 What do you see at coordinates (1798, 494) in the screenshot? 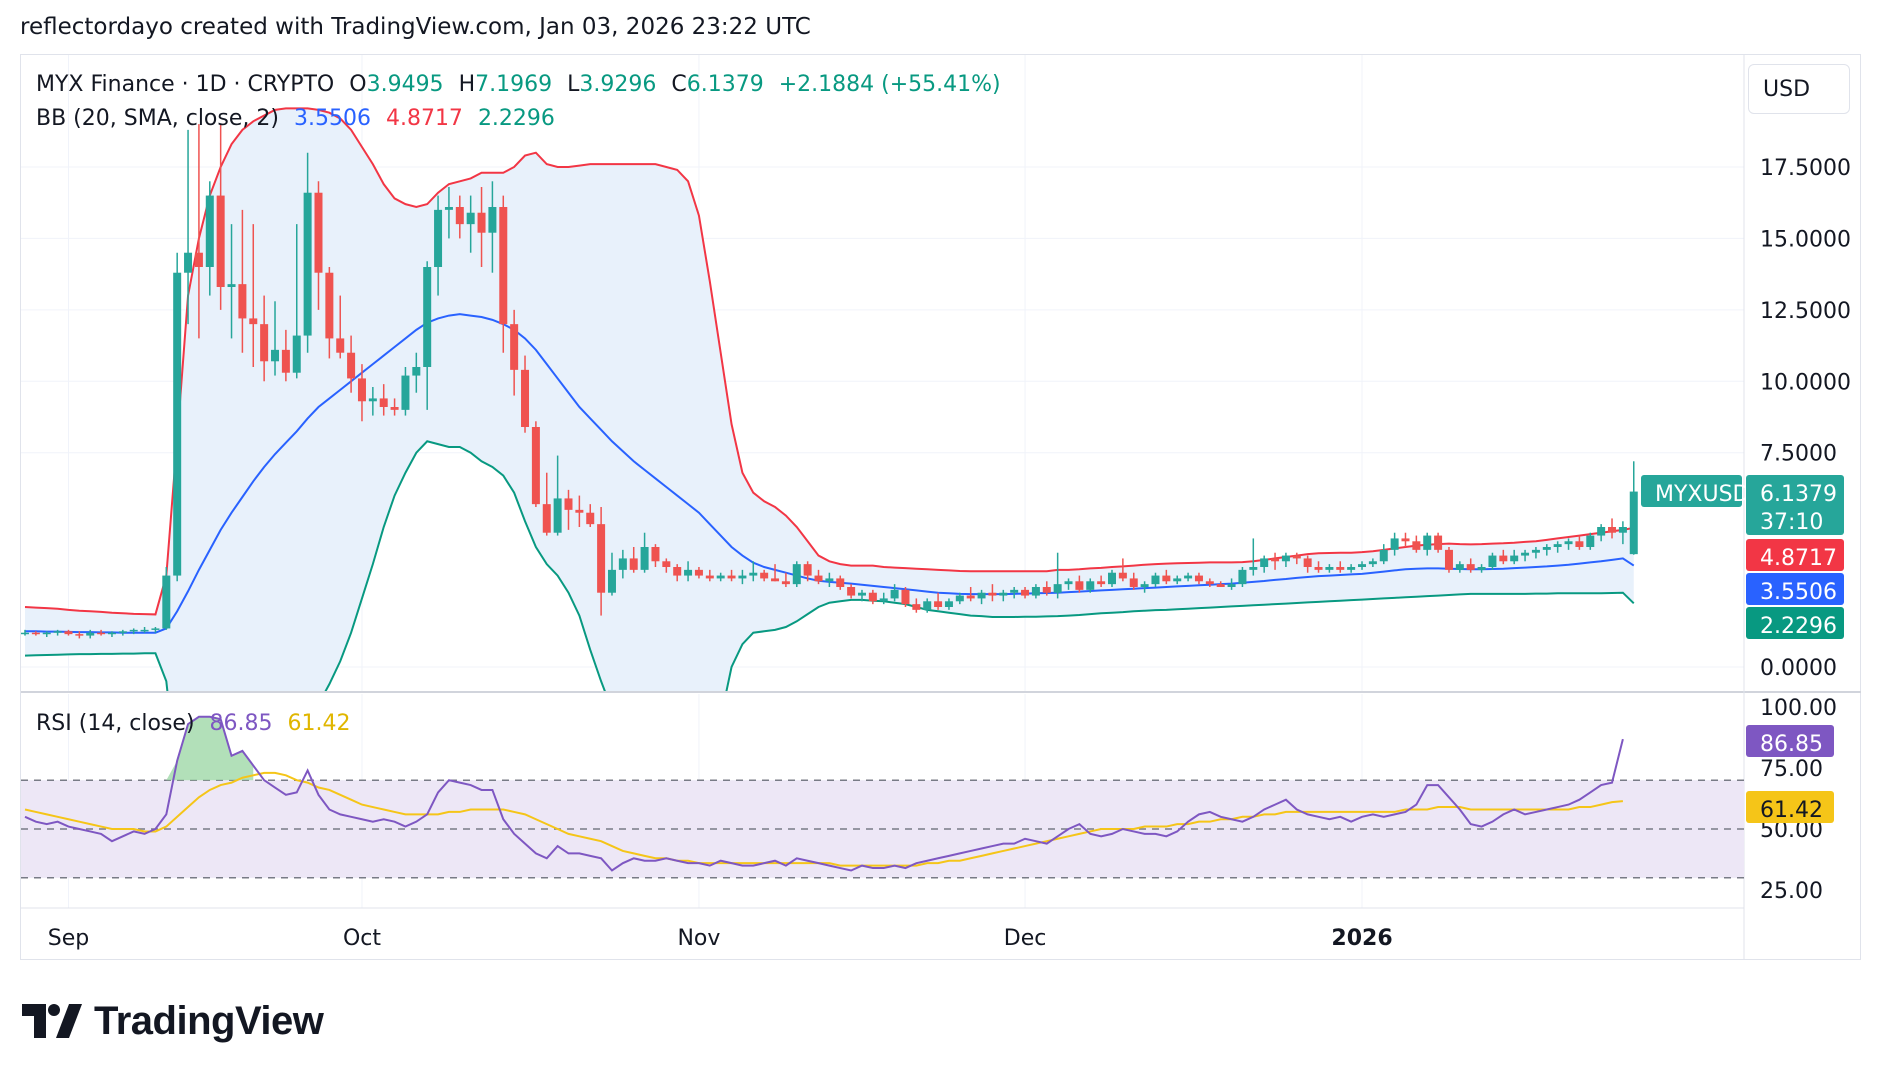
I see `last-price-badge-text: 6.1379` at bounding box center [1798, 494].